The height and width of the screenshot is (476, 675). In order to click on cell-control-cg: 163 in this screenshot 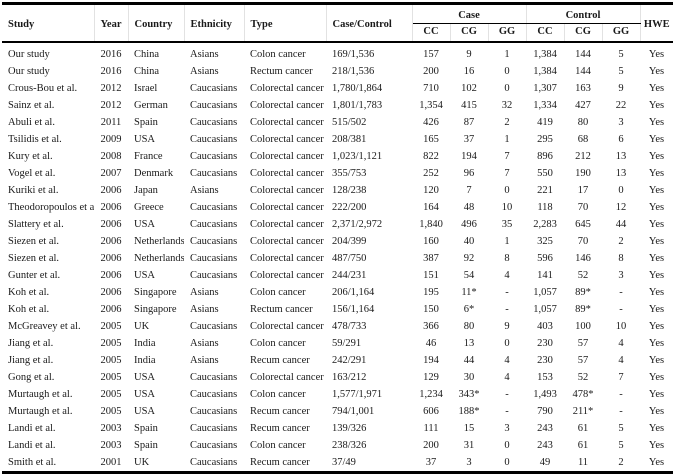, I will do `click(583, 88)`.